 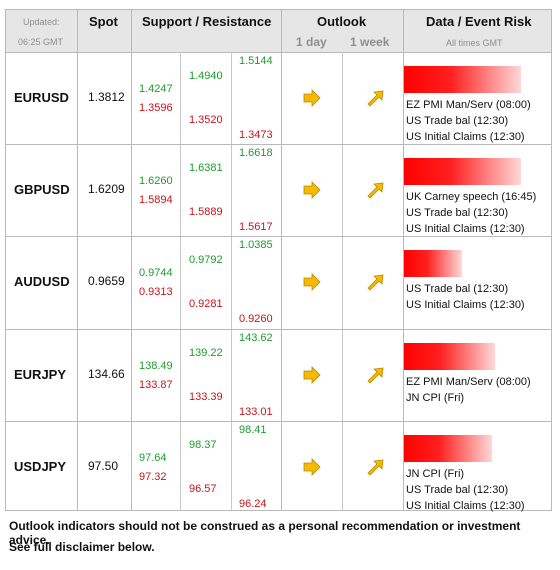 I want to click on resistance-level-2: 1.6381, so click(x=206, y=168).